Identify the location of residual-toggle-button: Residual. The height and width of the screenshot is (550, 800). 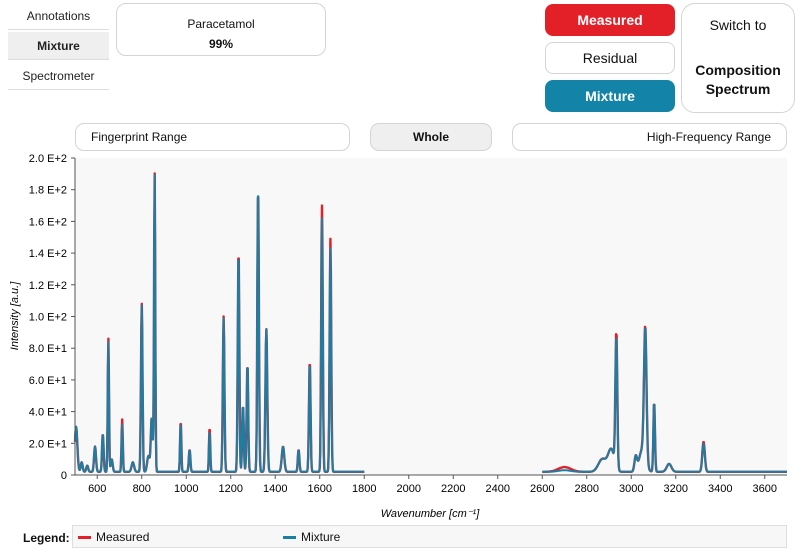
(610, 58).